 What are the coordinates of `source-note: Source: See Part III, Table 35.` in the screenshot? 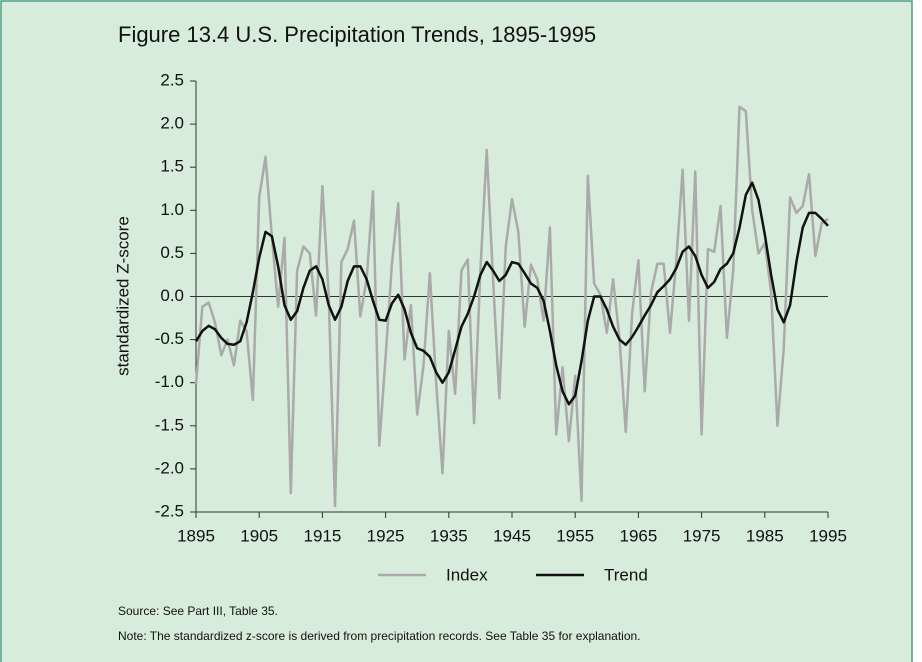 It's located at (198, 611).